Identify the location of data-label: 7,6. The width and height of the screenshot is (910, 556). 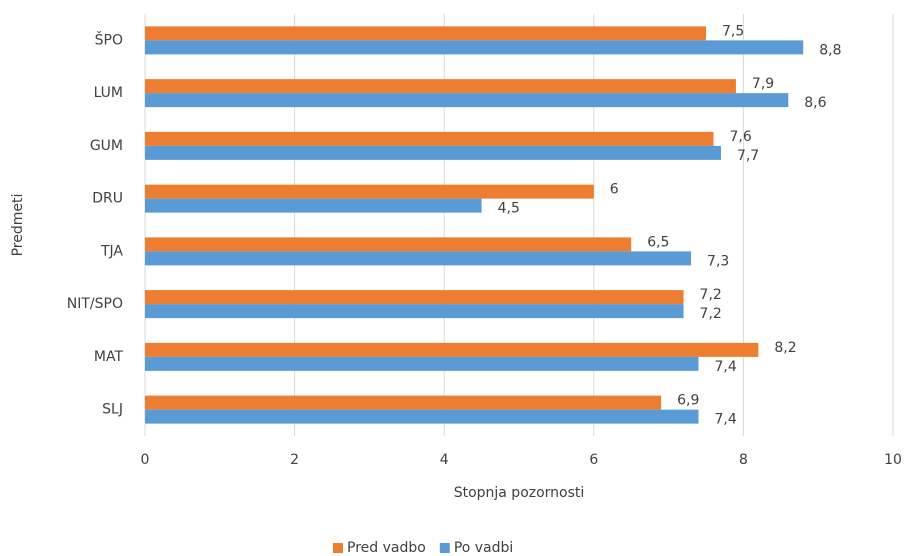
(740, 137).